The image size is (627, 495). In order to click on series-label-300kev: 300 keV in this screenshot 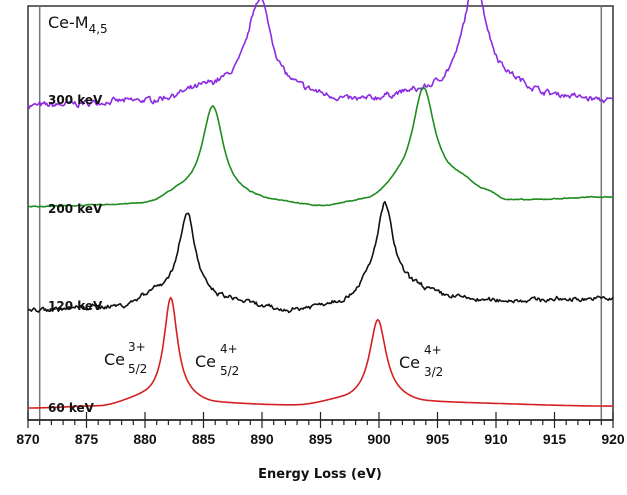, I will do `click(75, 100)`.